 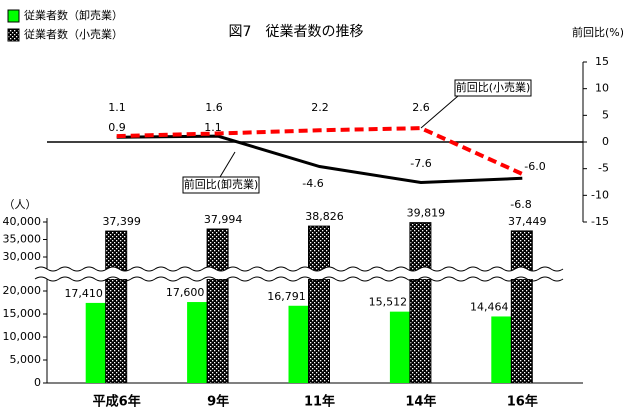 What do you see at coordinates (520, 204) in the screenshot?
I see `line-value-label: -6.8` at bounding box center [520, 204].